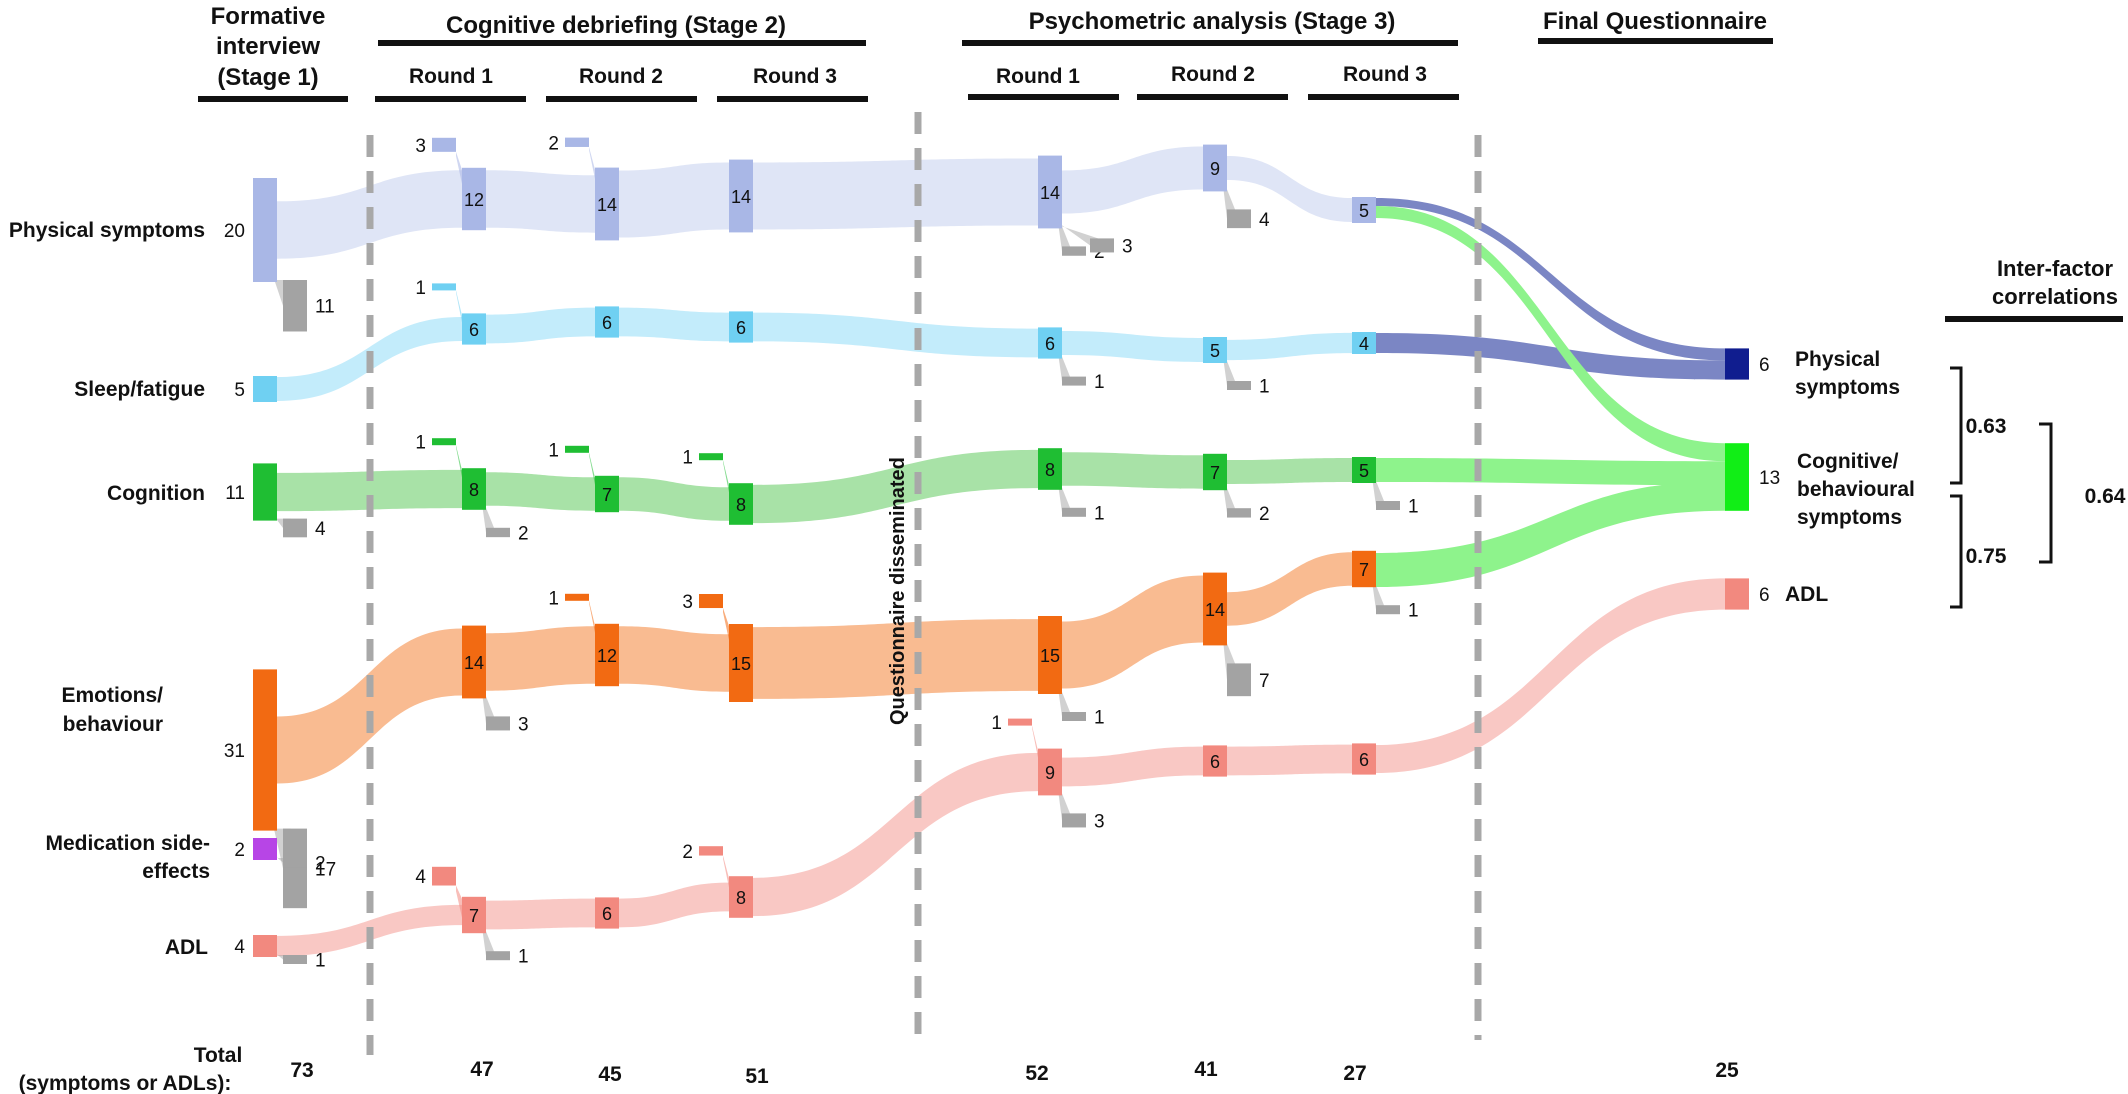 This screenshot has height=1094, width=2128. I want to click on added-value-emotions-3: 3, so click(687, 602).